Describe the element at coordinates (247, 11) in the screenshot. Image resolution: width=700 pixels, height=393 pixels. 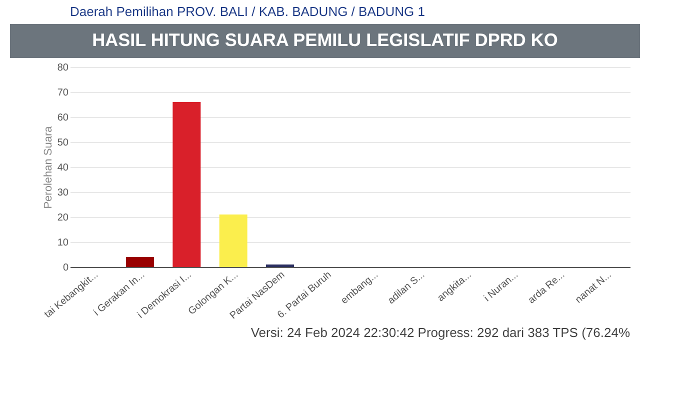
I see `text: Daerah Pemilihan PROV. BALI / KAB. BADUNG / BADUNG 1` at that location.